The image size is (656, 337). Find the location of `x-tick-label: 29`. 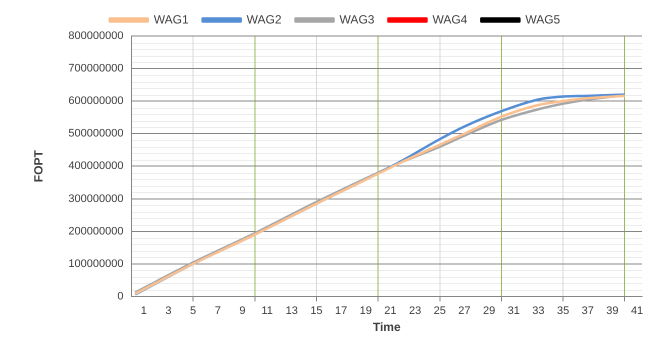

x-tick-label: 29 is located at coordinates (489, 311).